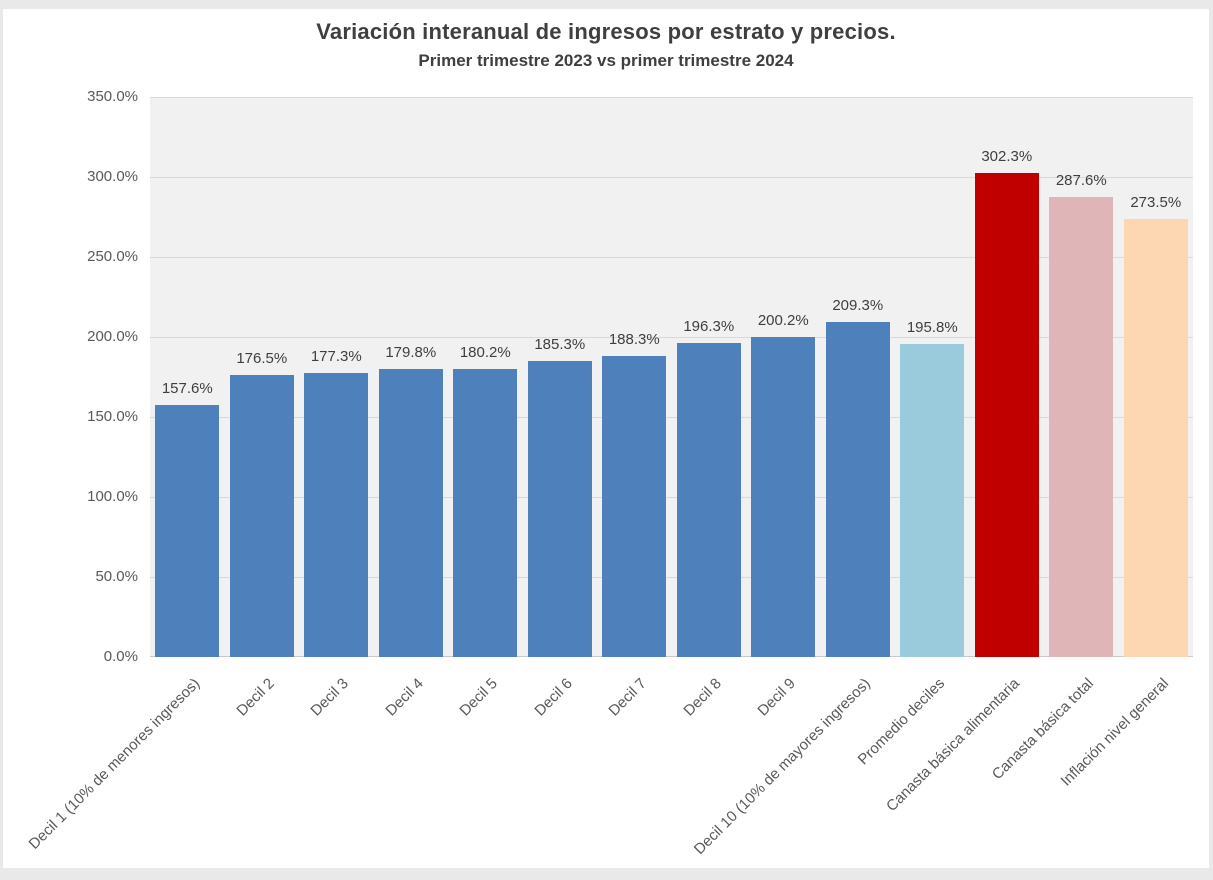  Describe the element at coordinates (112, 176) in the screenshot. I see `y-axis-tick-label: 300.0%` at that location.